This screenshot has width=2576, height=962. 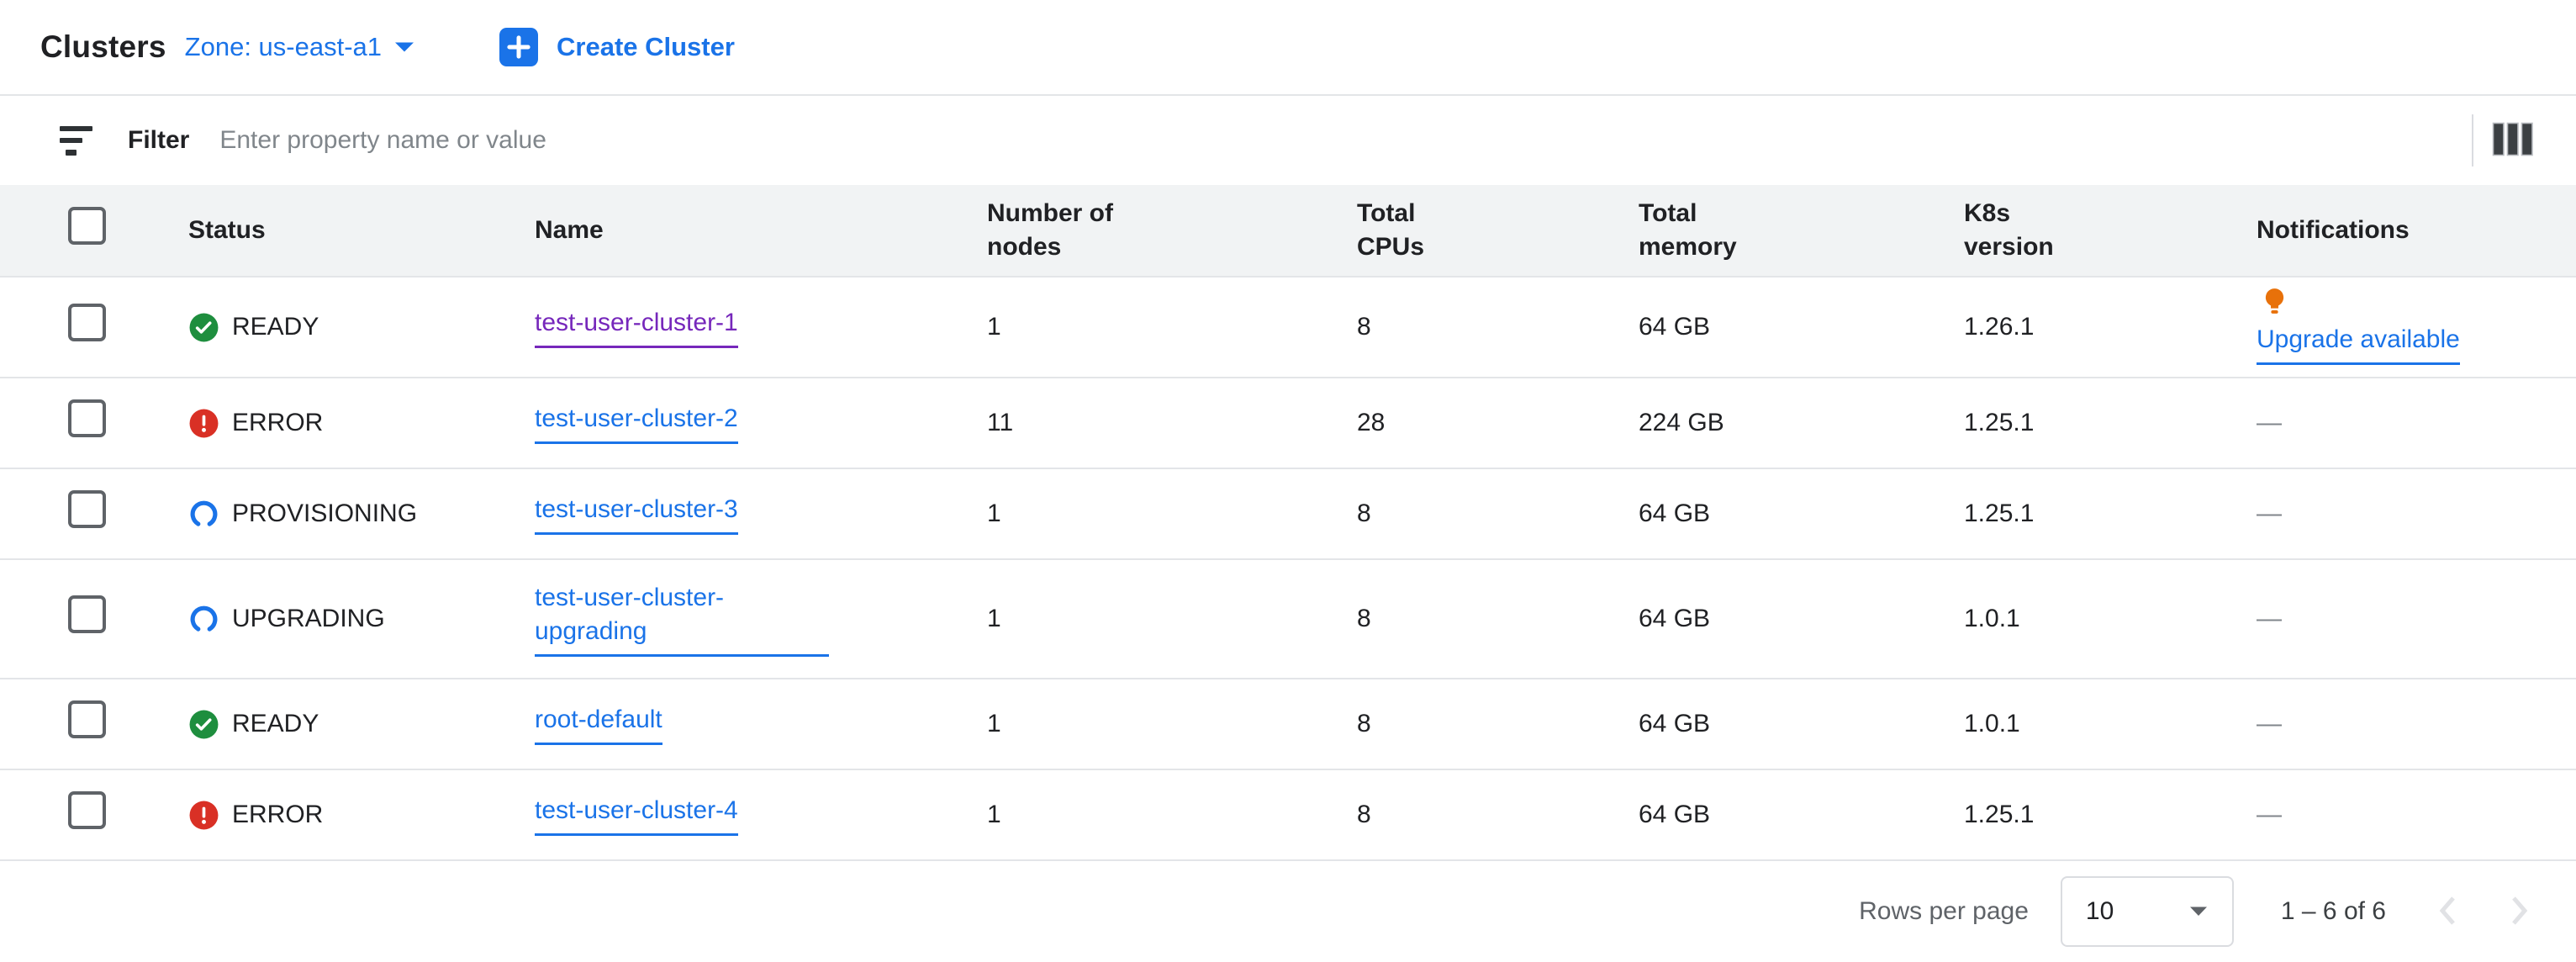 I want to click on column-header-nodes: Number of nodes, so click(x=1152, y=231).